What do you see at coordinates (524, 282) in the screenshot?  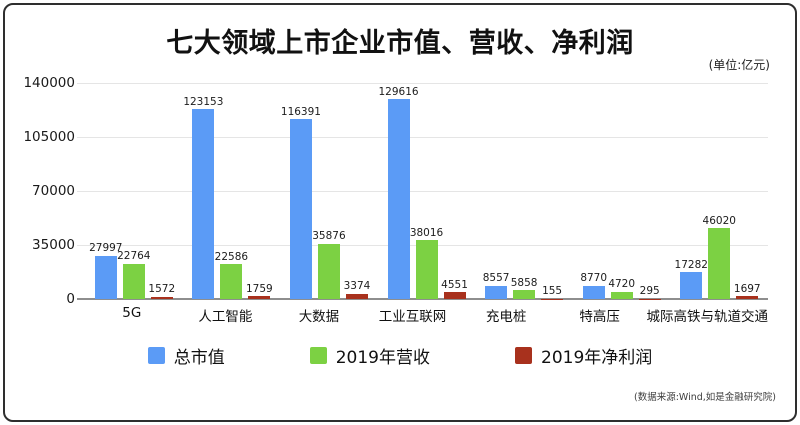 I see `bar-value-label: 5858` at bounding box center [524, 282].